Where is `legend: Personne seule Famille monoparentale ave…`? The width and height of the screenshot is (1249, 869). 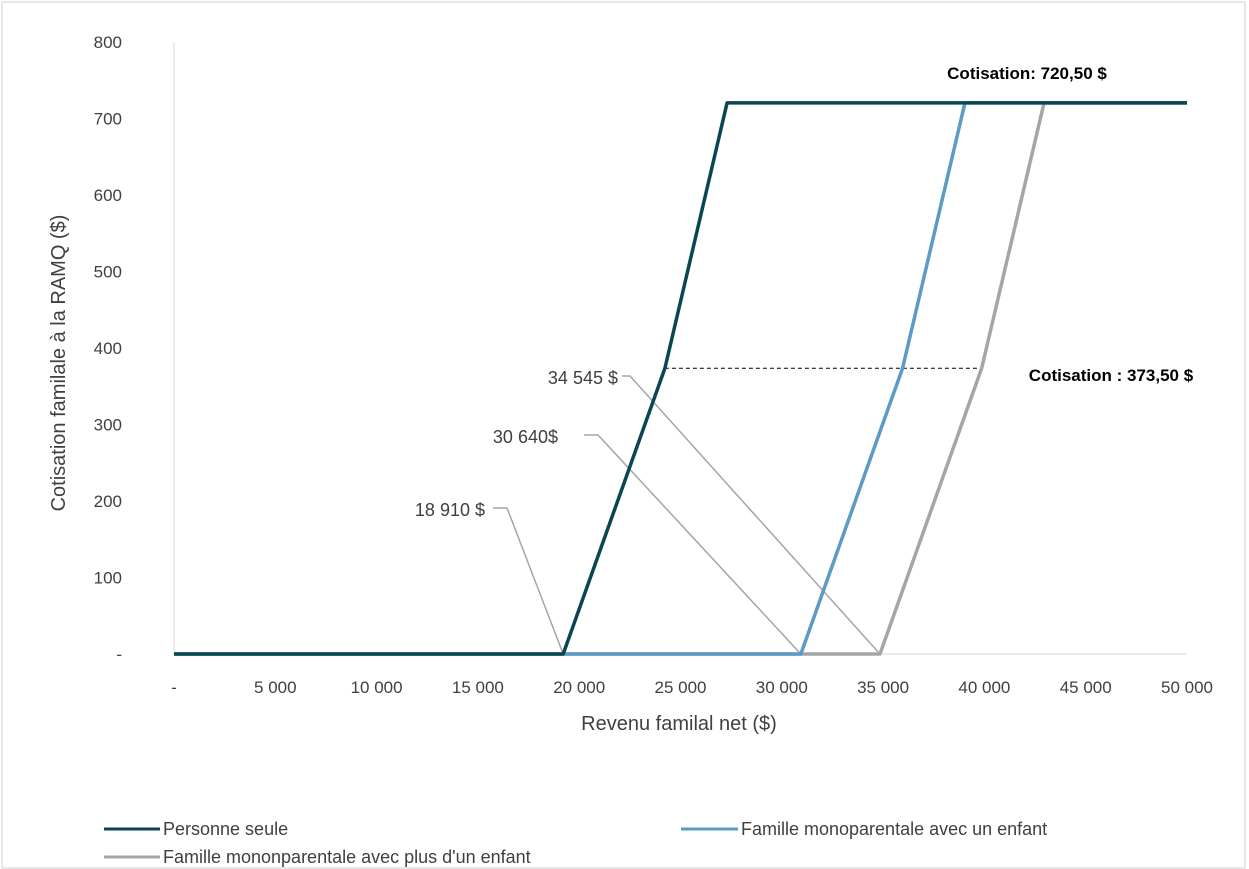 legend: Personne seule Famille monoparentale ave… is located at coordinates (575, 843).